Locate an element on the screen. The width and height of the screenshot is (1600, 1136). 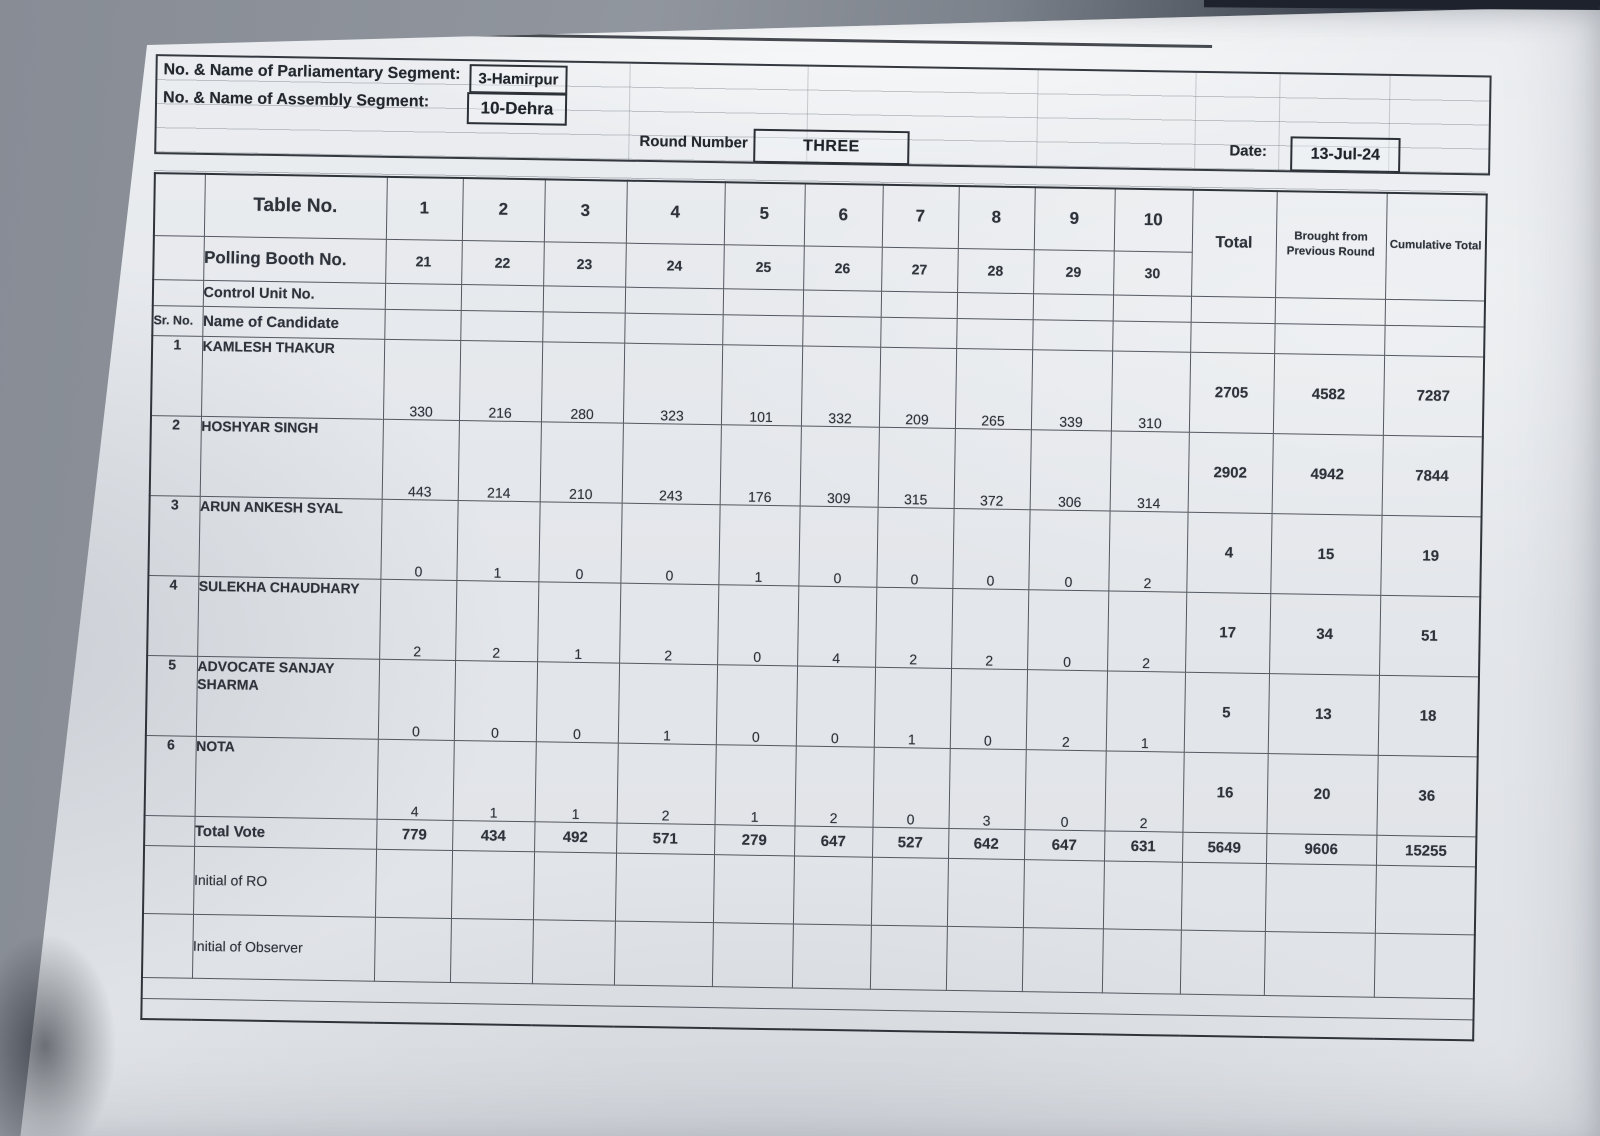
row-total: 2705 is located at coordinates (1231, 392).